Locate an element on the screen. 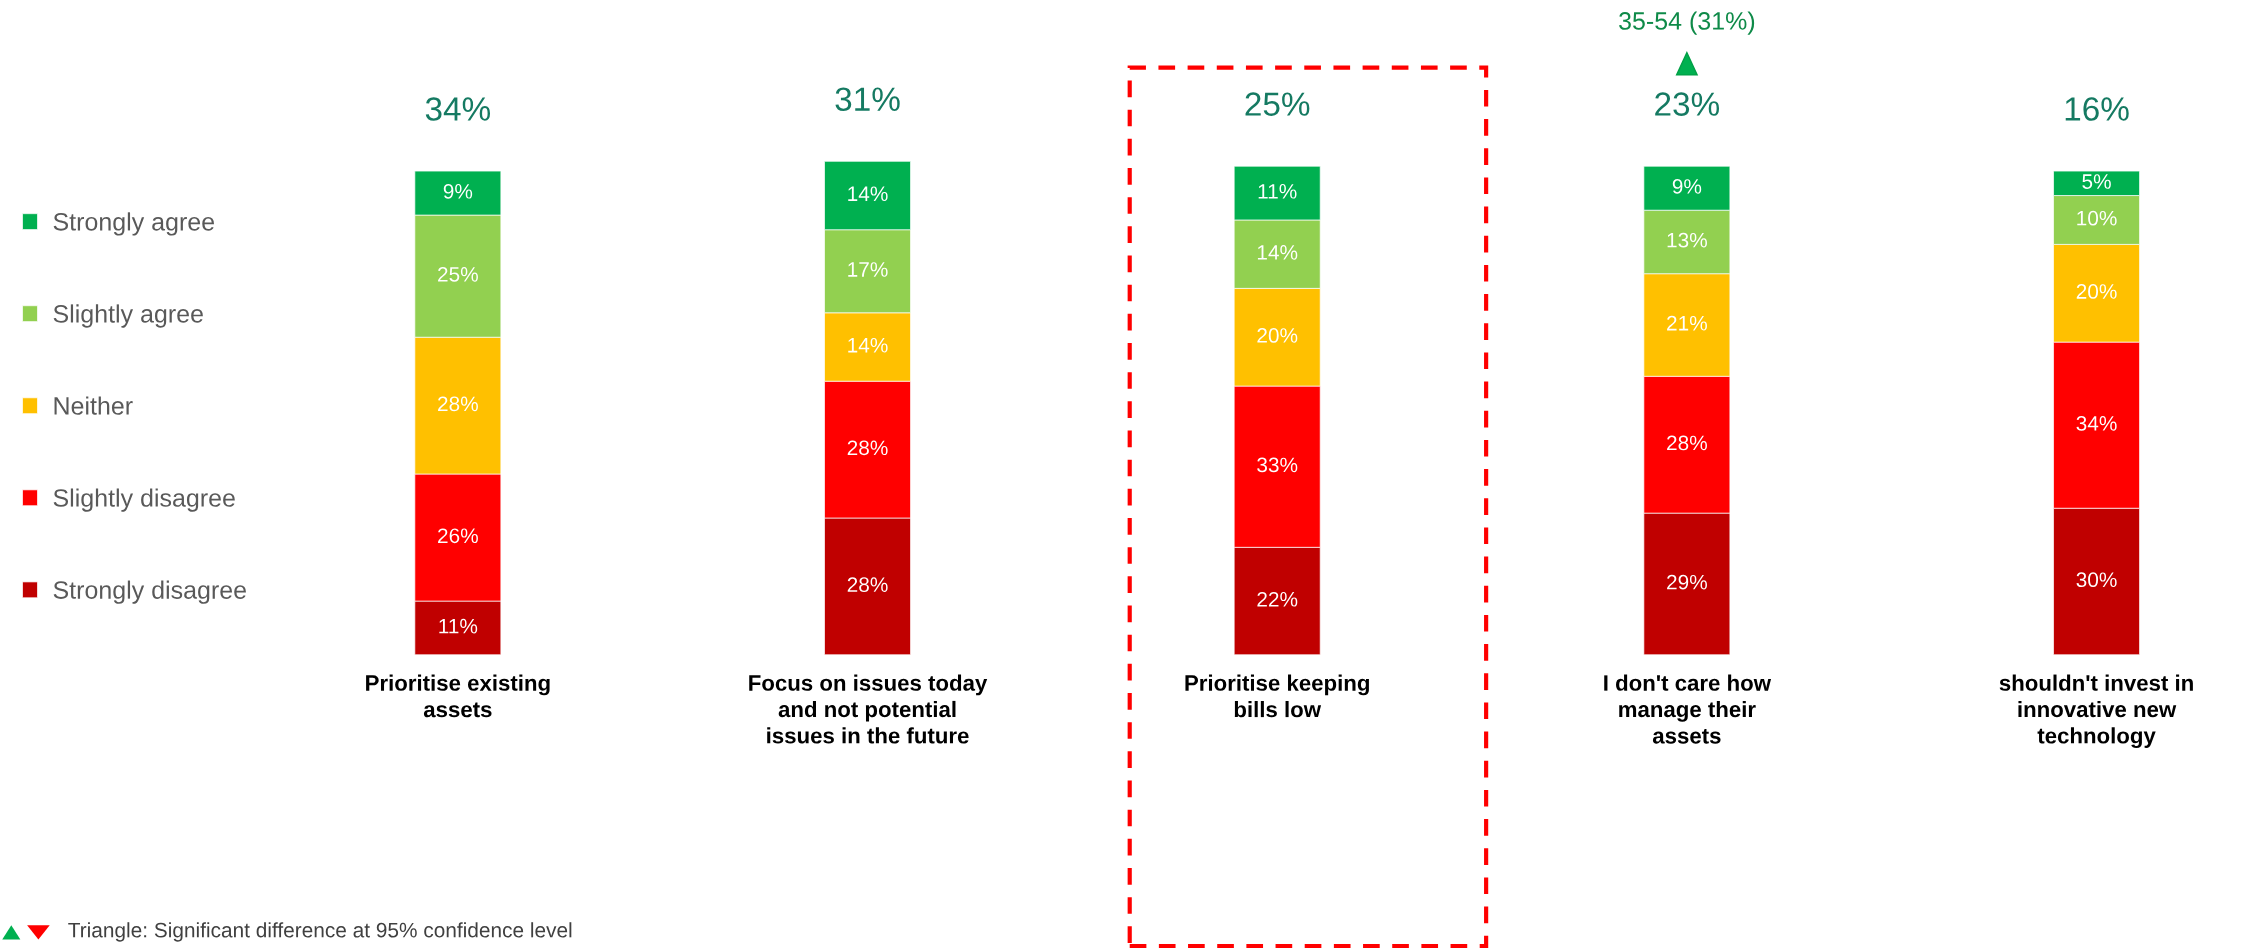  data-label: 13% is located at coordinates (1687, 240).